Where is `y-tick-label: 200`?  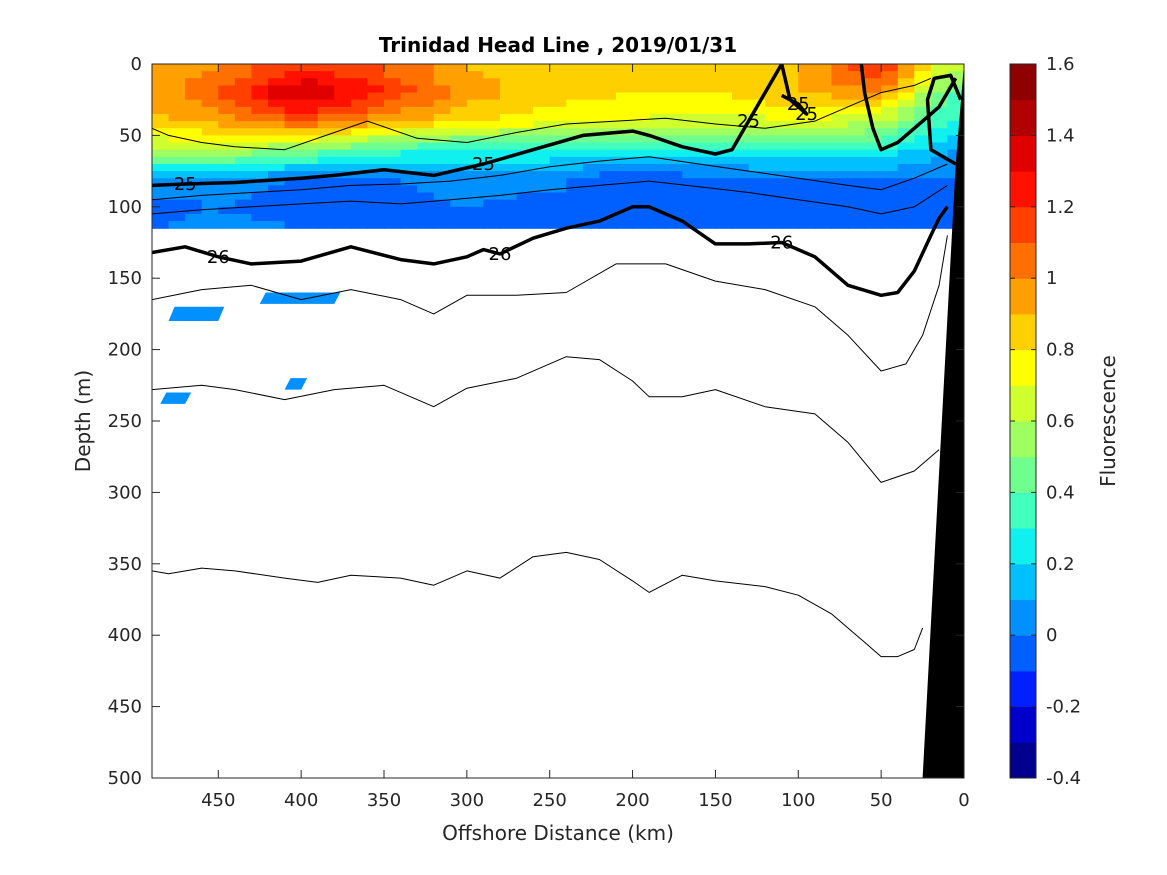
y-tick-label: 200 is located at coordinates (125, 350).